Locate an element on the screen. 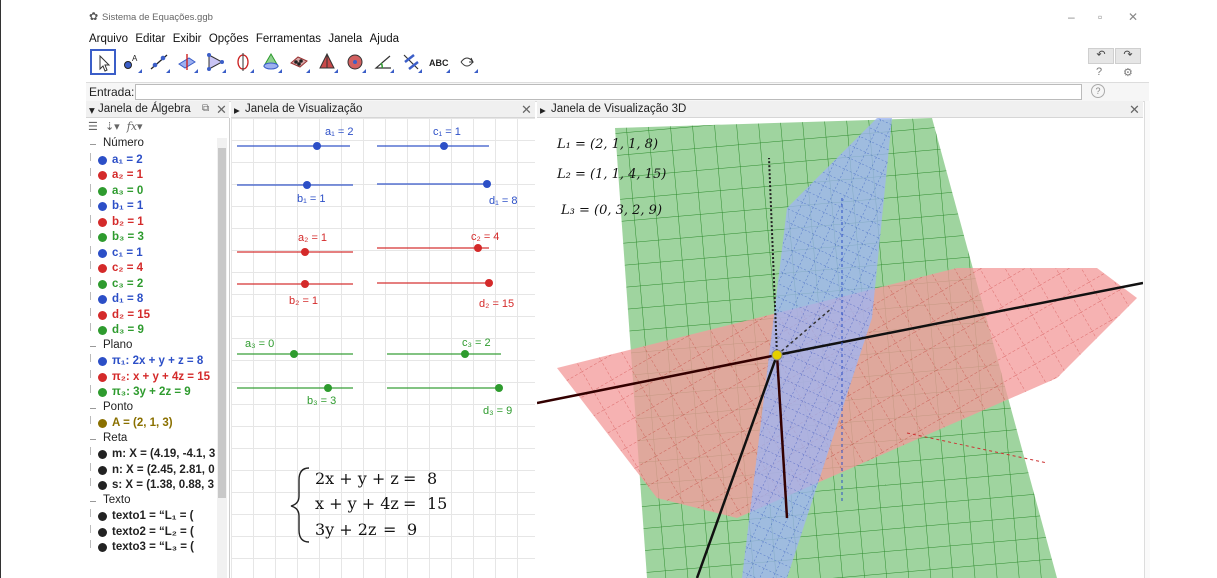  polygon-tool-button is located at coordinates (215, 62).